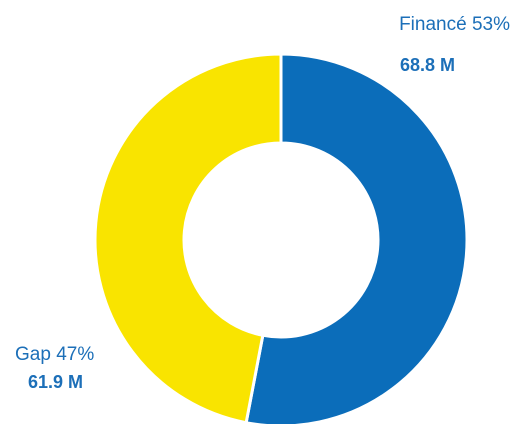 The image size is (519, 424). I want to click on amount-label: 61.9 M, so click(55, 382).